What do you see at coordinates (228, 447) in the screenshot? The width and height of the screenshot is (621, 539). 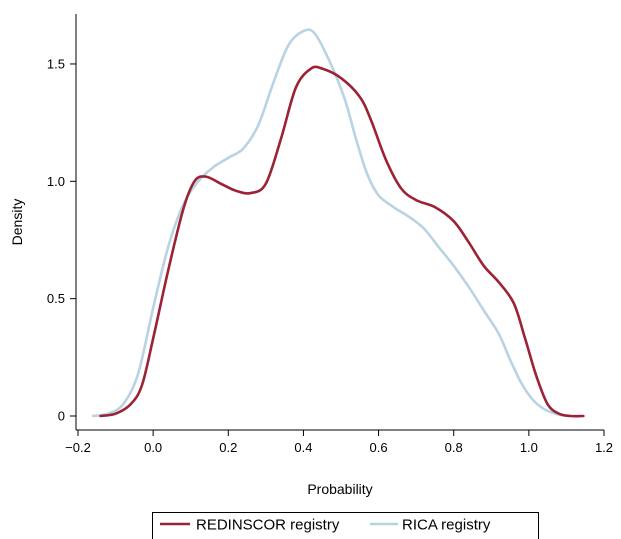 I see `x-tick-label: 0.2` at bounding box center [228, 447].